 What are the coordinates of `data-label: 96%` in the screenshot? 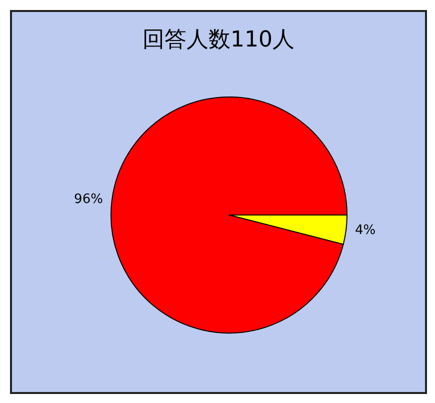 It's located at (88, 200).